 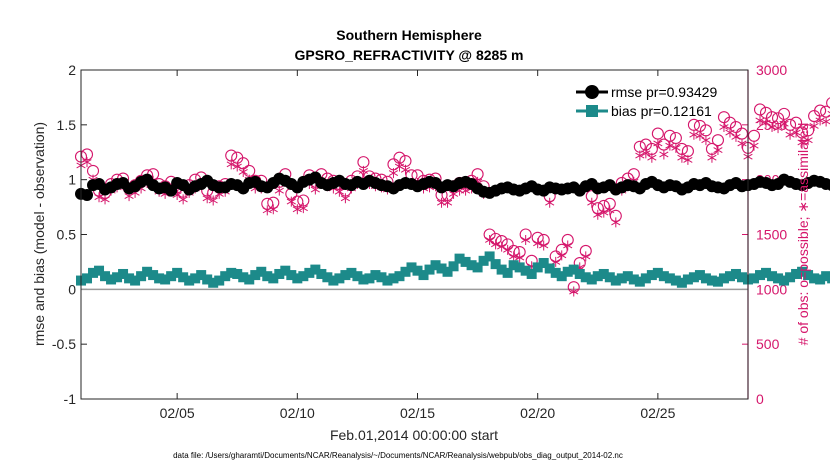 What do you see at coordinates (592, 111) in the screenshot?
I see `legend-bias-marker` at bounding box center [592, 111].